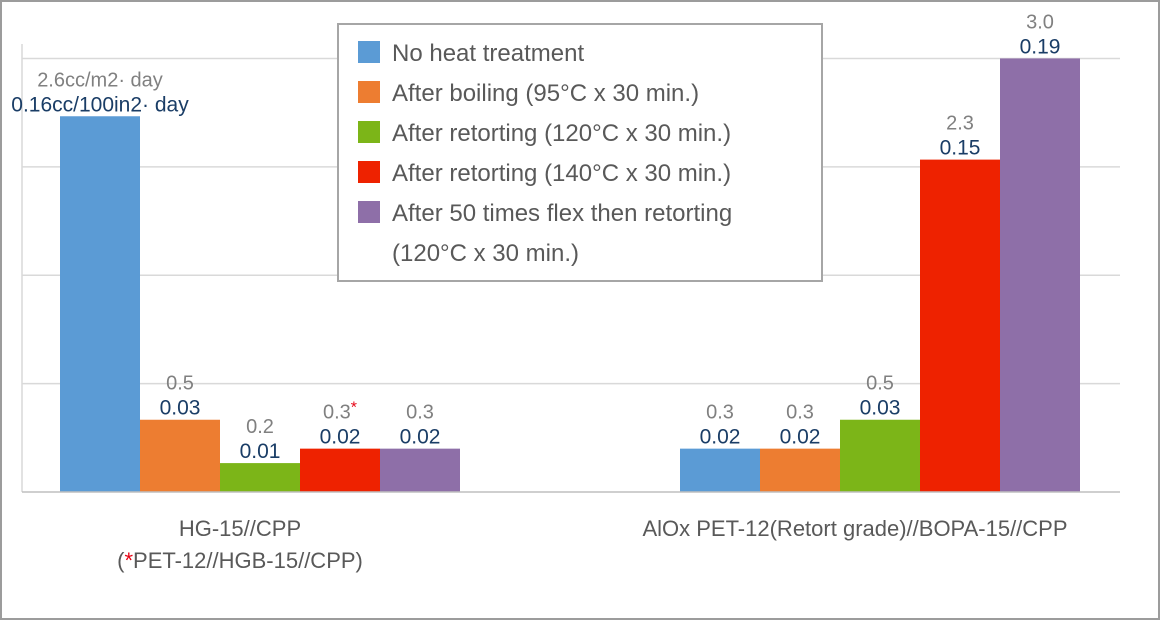 This screenshot has width=1160, height=625. I want to click on footnote-star: *, so click(128, 560).